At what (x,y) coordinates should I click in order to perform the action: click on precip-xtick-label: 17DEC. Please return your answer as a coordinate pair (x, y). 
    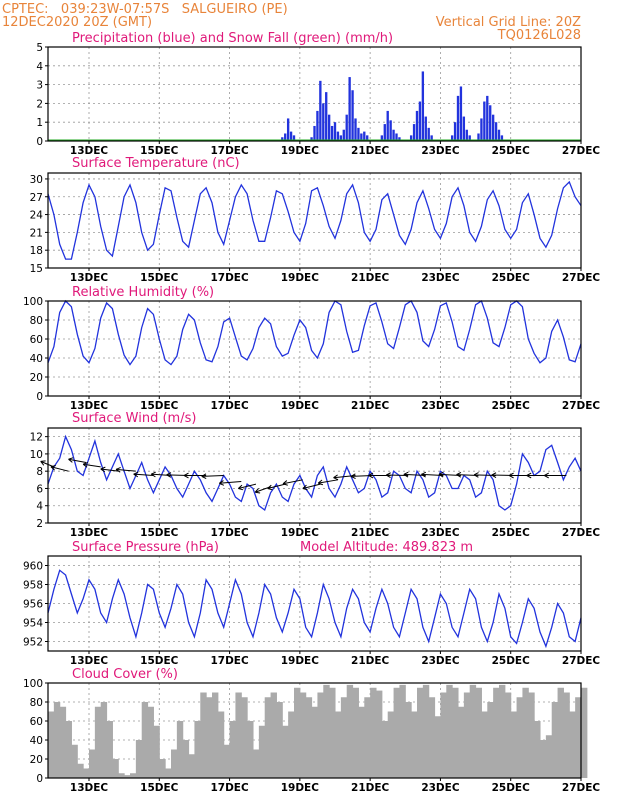
    Looking at the image, I should click on (229, 151).